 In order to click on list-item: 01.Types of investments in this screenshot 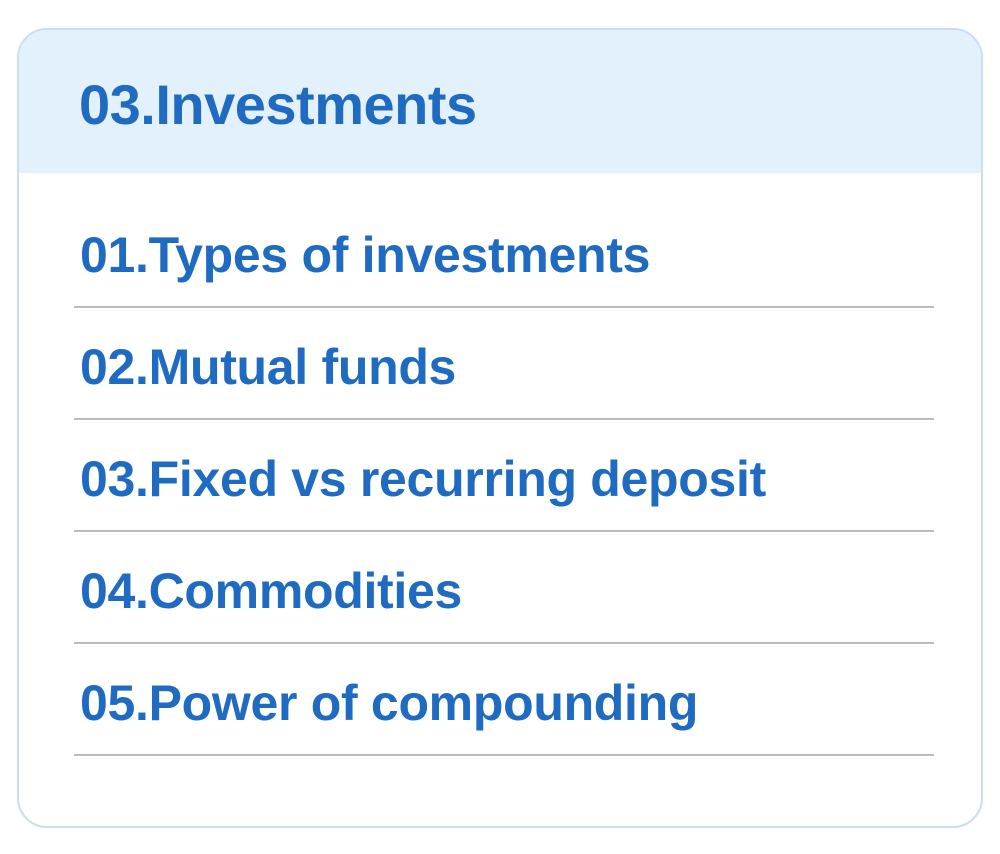, I will do `click(504, 240)`.